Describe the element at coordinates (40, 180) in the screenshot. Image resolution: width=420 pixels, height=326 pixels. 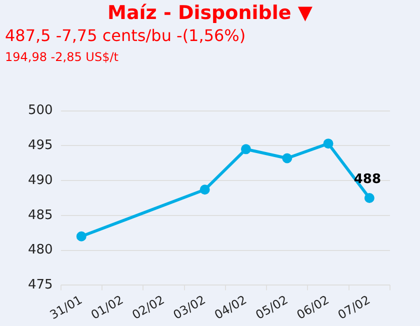
I see `y-tick-label: 490` at that location.